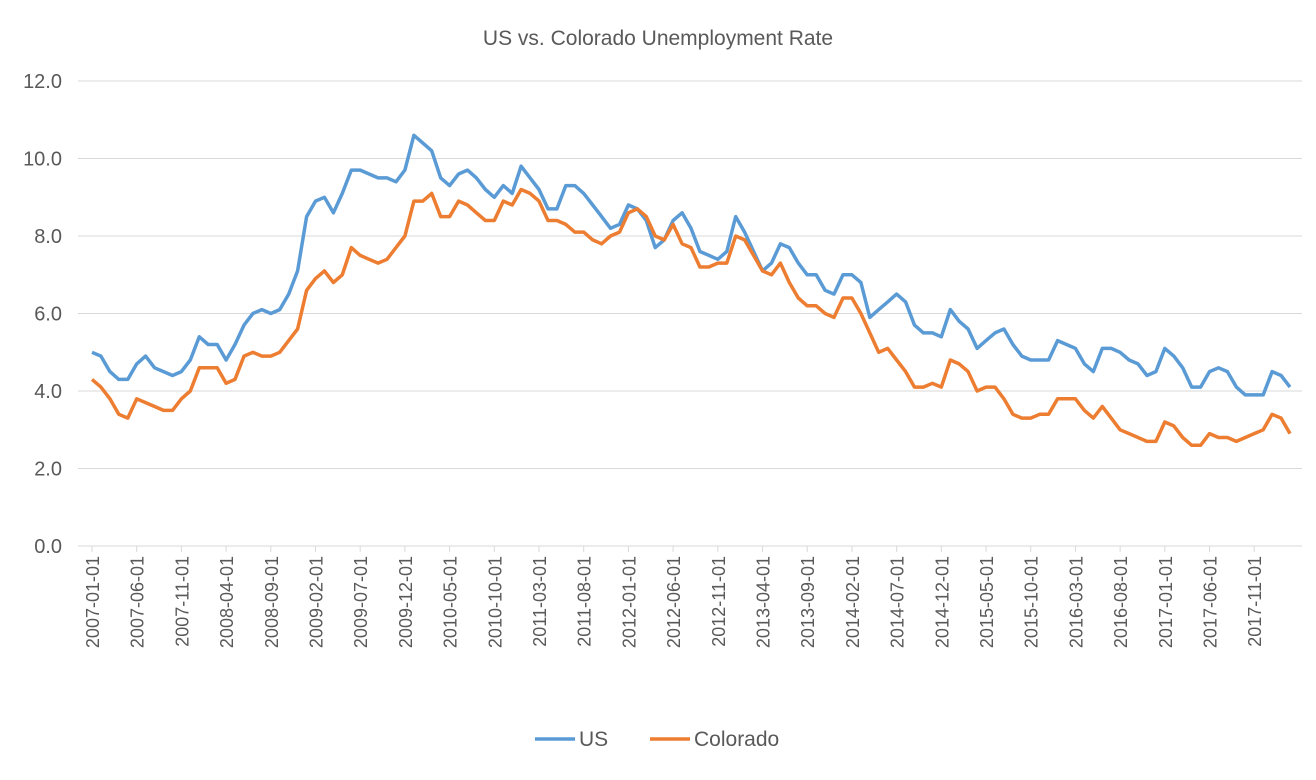 This screenshot has height=780, width=1316. Describe the element at coordinates (1255, 601) in the screenshot. I see `x-tick-label: 2017-11-01` at that location.